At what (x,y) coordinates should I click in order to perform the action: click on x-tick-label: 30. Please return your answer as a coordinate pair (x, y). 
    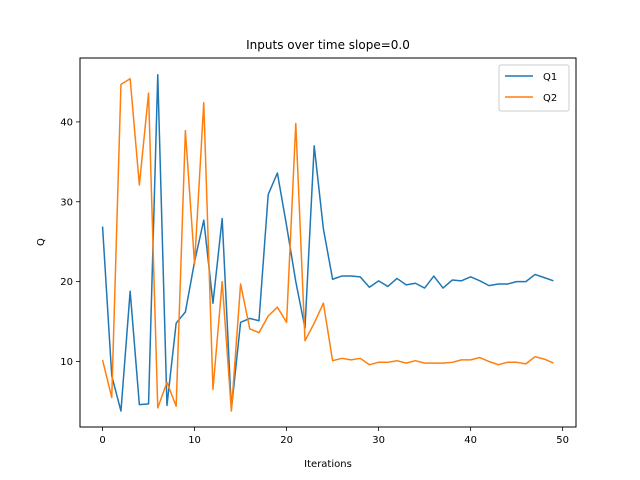
    Looking at the image, I should click on (378, 440).